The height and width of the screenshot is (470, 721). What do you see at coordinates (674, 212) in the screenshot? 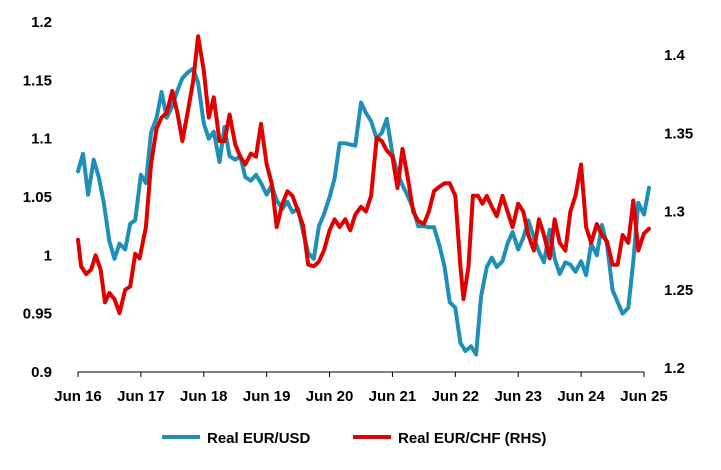
I see `y-right-tick-label: 1.3` at bounding box center [674, 212].